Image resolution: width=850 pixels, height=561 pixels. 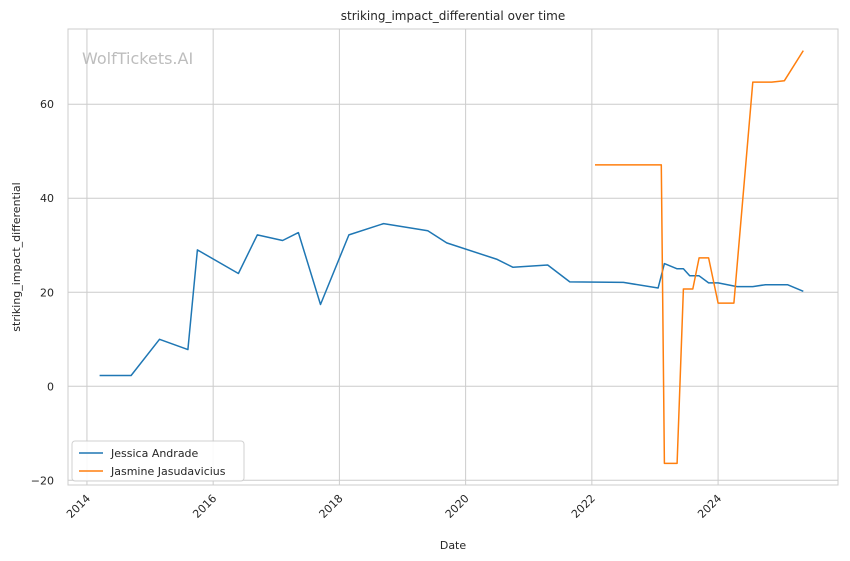 I want to click on legend-entry-jasmine-jasudavicius: Jasmine Jasudavicius, so click(x=168, y=471).